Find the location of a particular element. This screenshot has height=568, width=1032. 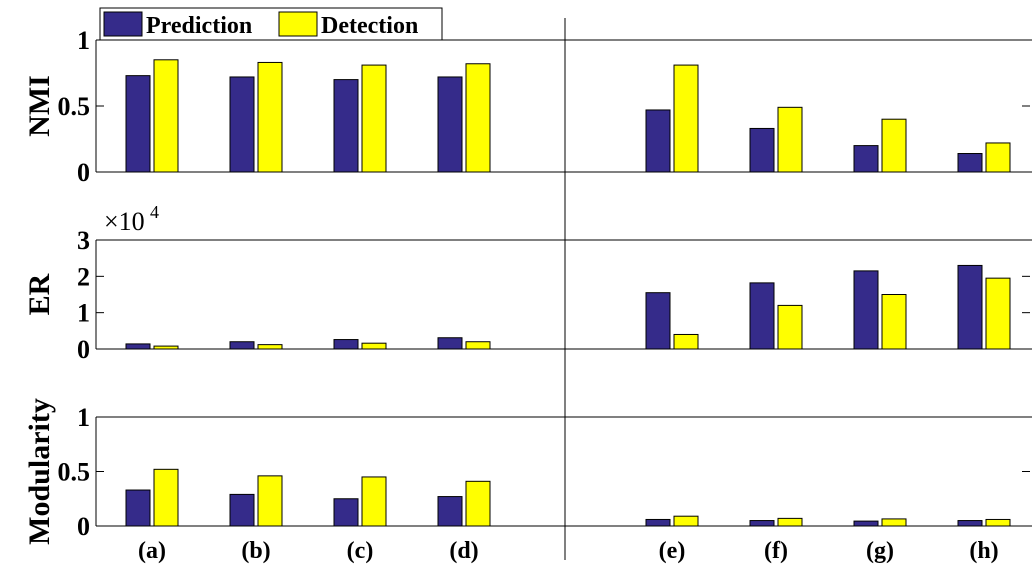

panel-1-ytick-label: 2 is located at coordinates (83, 276).